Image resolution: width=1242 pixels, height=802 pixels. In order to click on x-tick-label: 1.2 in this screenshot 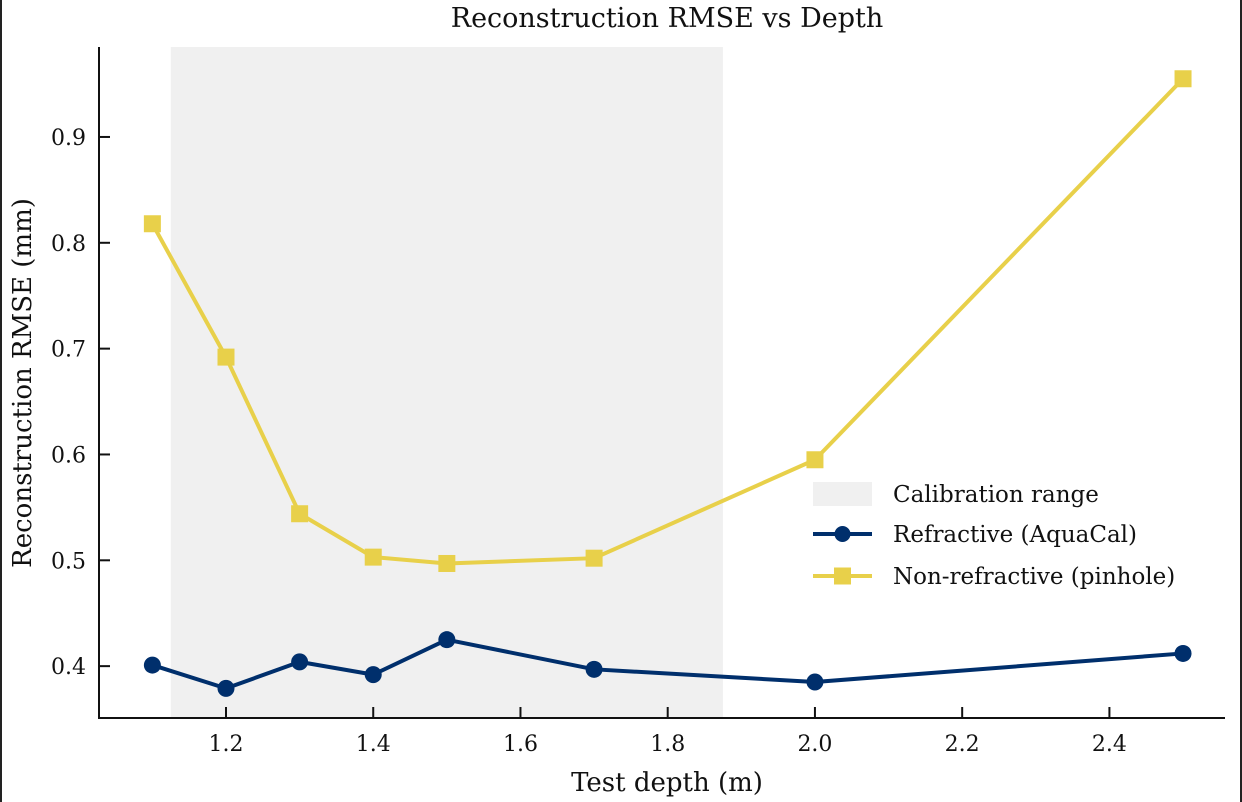, I will do `click(225, 744)`.